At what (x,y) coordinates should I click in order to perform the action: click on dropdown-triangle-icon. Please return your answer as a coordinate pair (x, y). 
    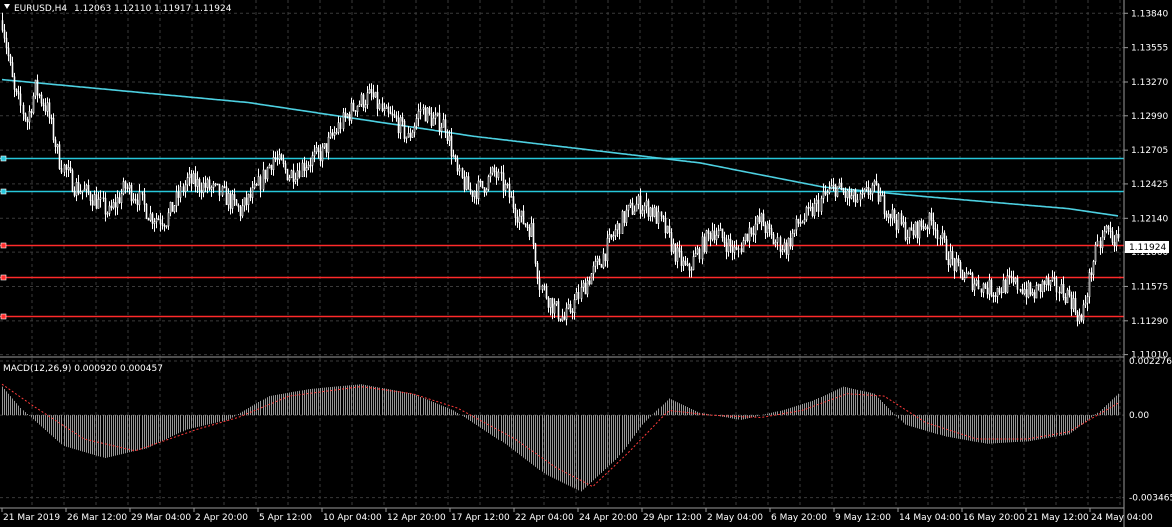
    Looking at the image, I should click on (7, 6).